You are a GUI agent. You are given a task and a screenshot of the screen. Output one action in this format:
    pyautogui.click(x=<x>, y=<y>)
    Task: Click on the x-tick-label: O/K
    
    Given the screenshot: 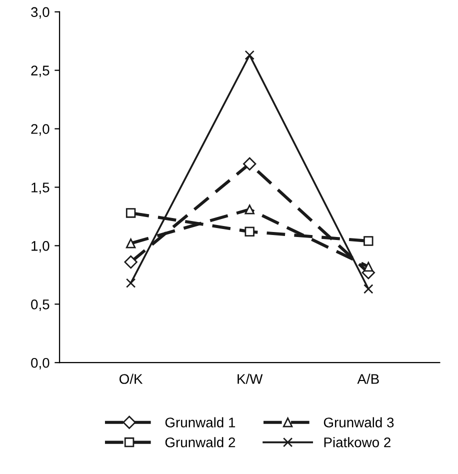 What is the action you would take?
    pyautogui.click(x=131, y=379)
    